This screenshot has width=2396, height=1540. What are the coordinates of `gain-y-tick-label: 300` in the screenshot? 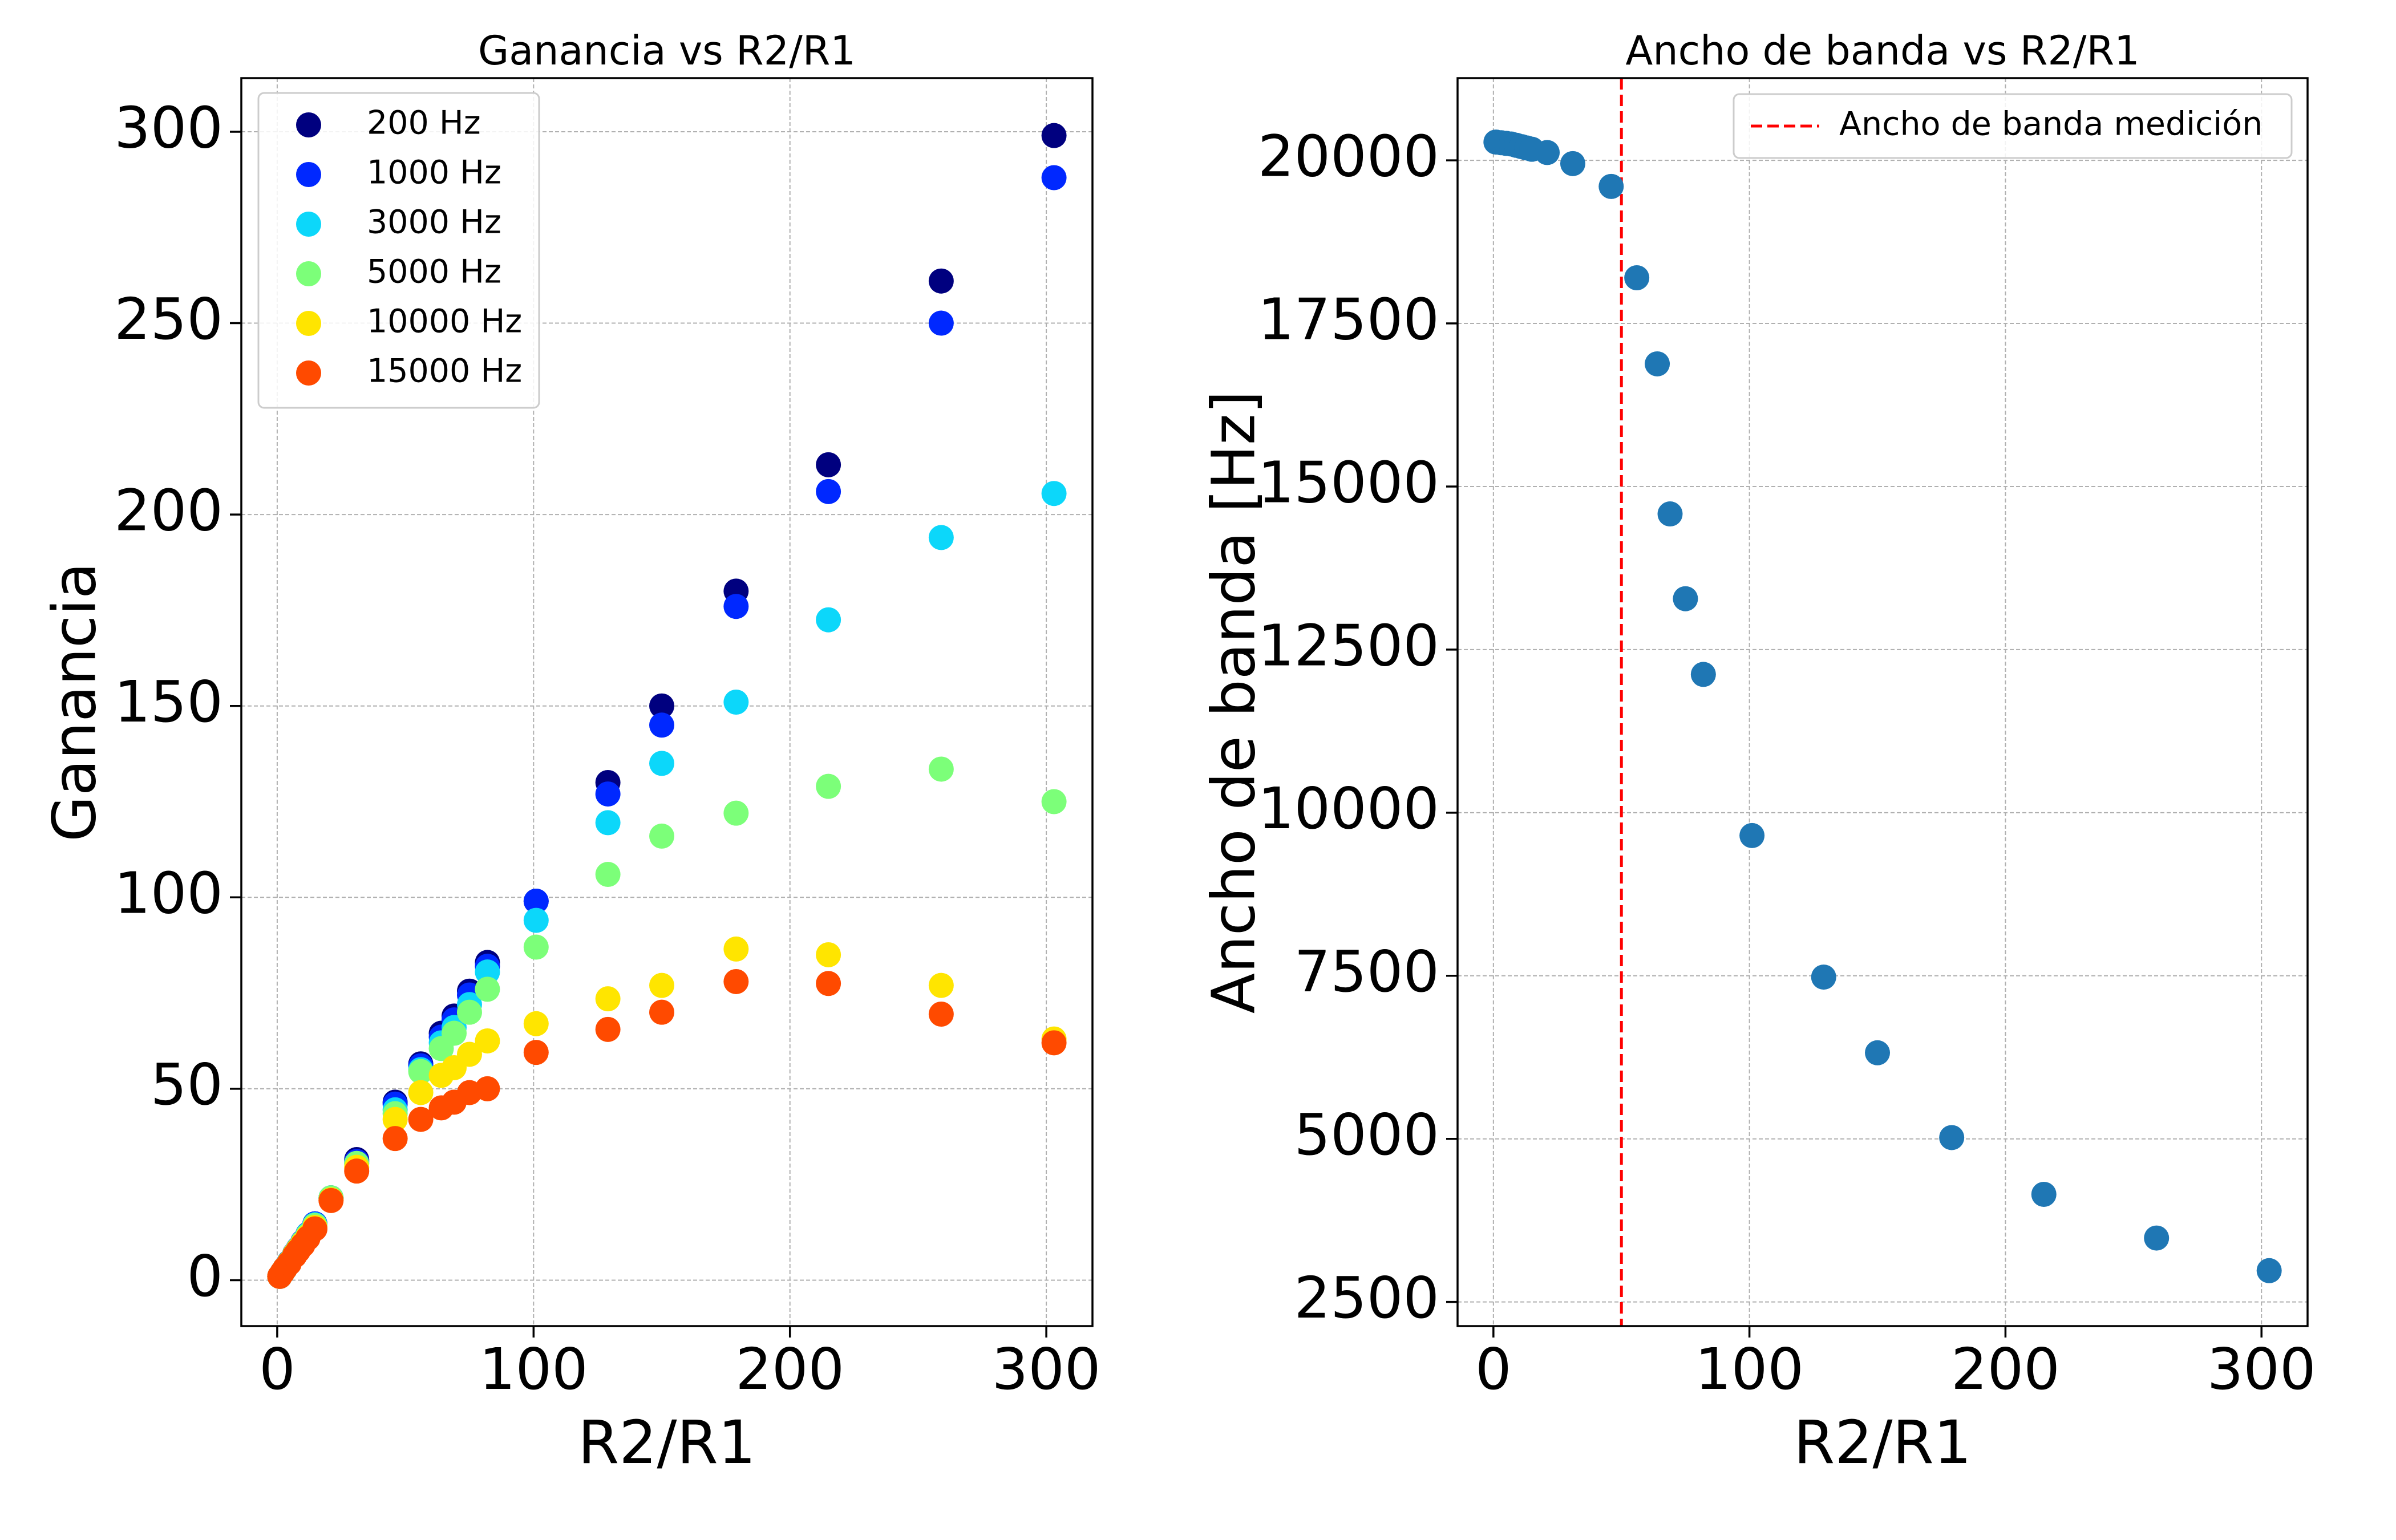 It's located at (168, 128).